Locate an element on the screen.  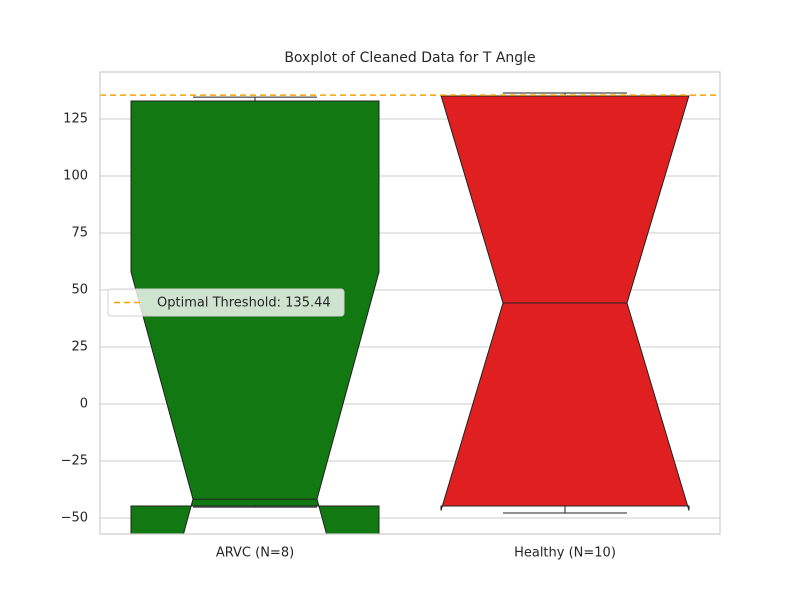
y-tick-label: 125 is located at coordinates (75, 118).